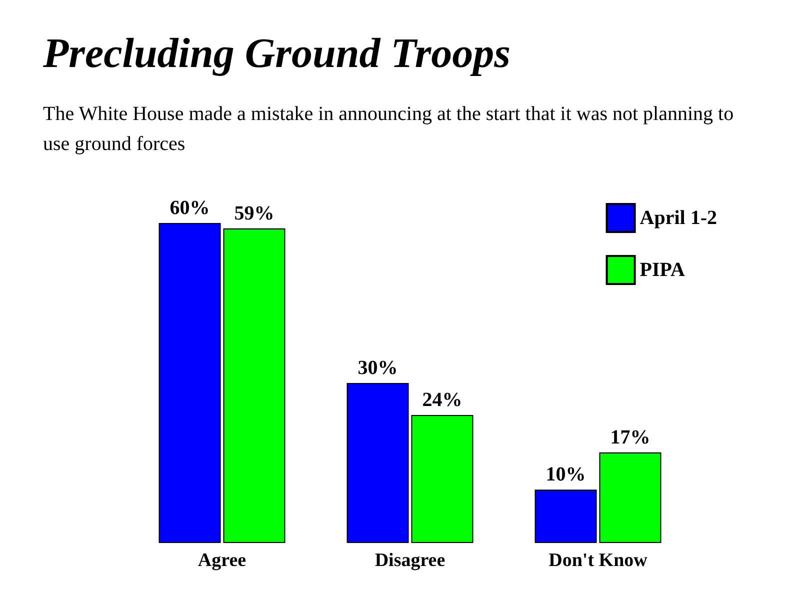  What do you see at coordinates (410, 560) in the screenshot?
I see `x-tick-label: Disagree` at bounding box center [410, 560].